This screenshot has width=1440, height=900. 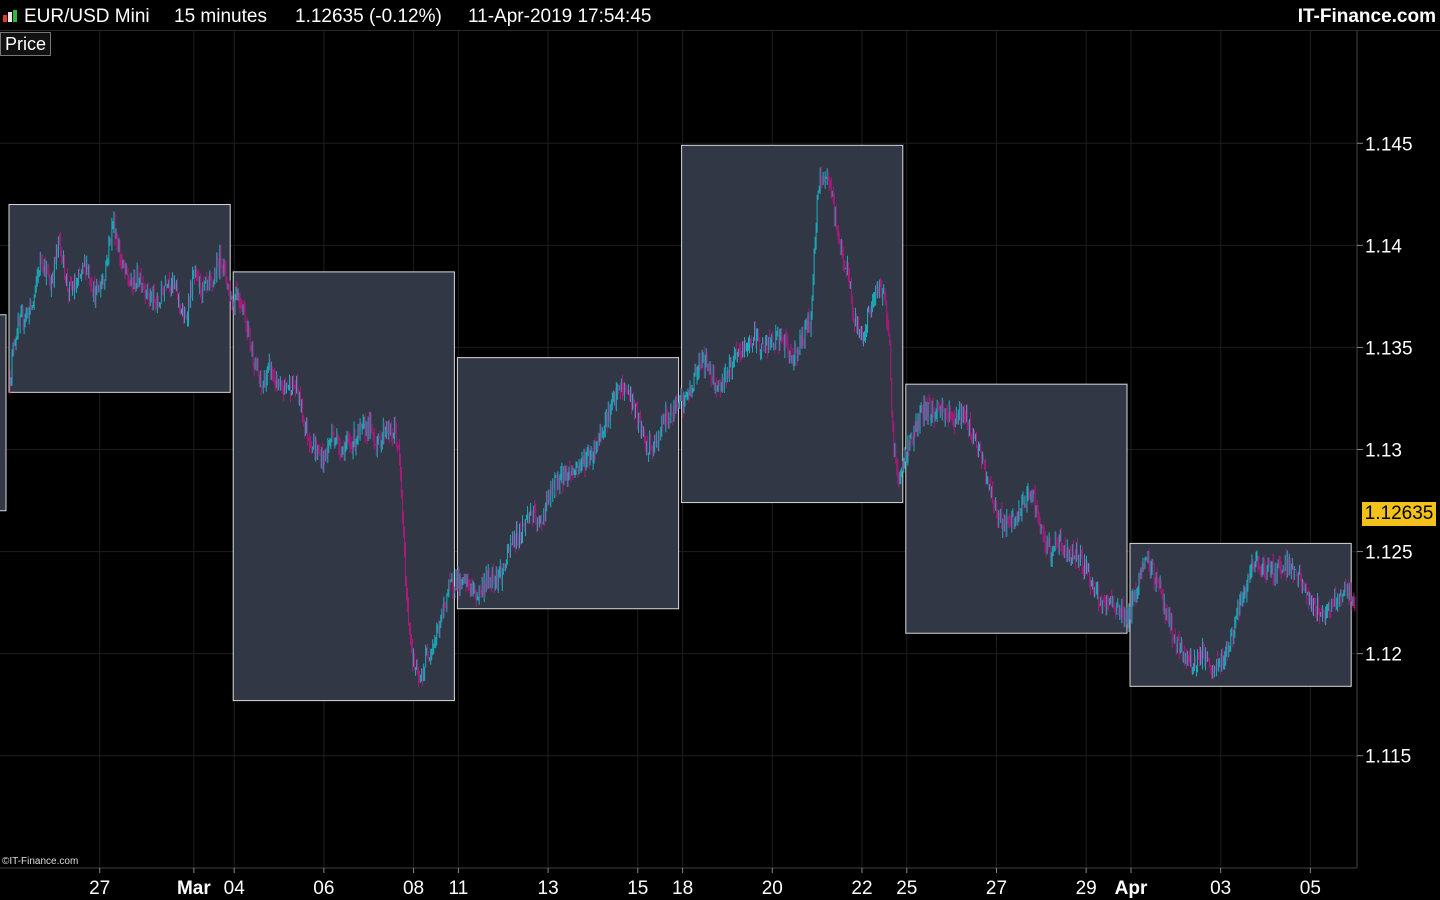 I want to click on x-tick-label: 29, so click(x=1086, y=888).